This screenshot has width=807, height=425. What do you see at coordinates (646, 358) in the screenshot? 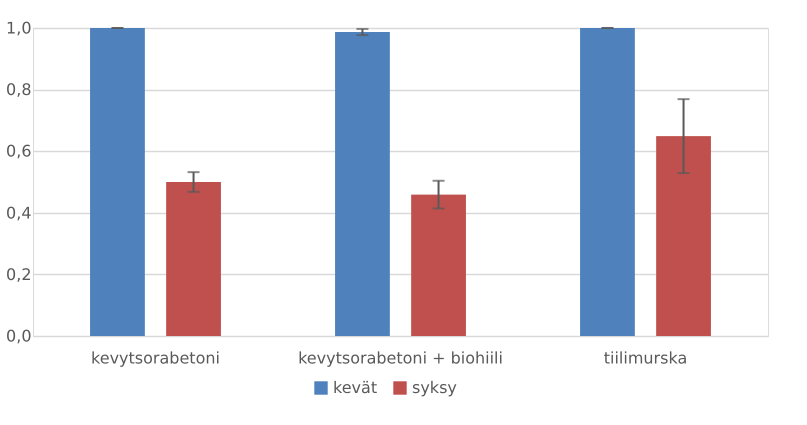
I see `x-tick-label: tiilimurska` at bounding box center [646, 358].